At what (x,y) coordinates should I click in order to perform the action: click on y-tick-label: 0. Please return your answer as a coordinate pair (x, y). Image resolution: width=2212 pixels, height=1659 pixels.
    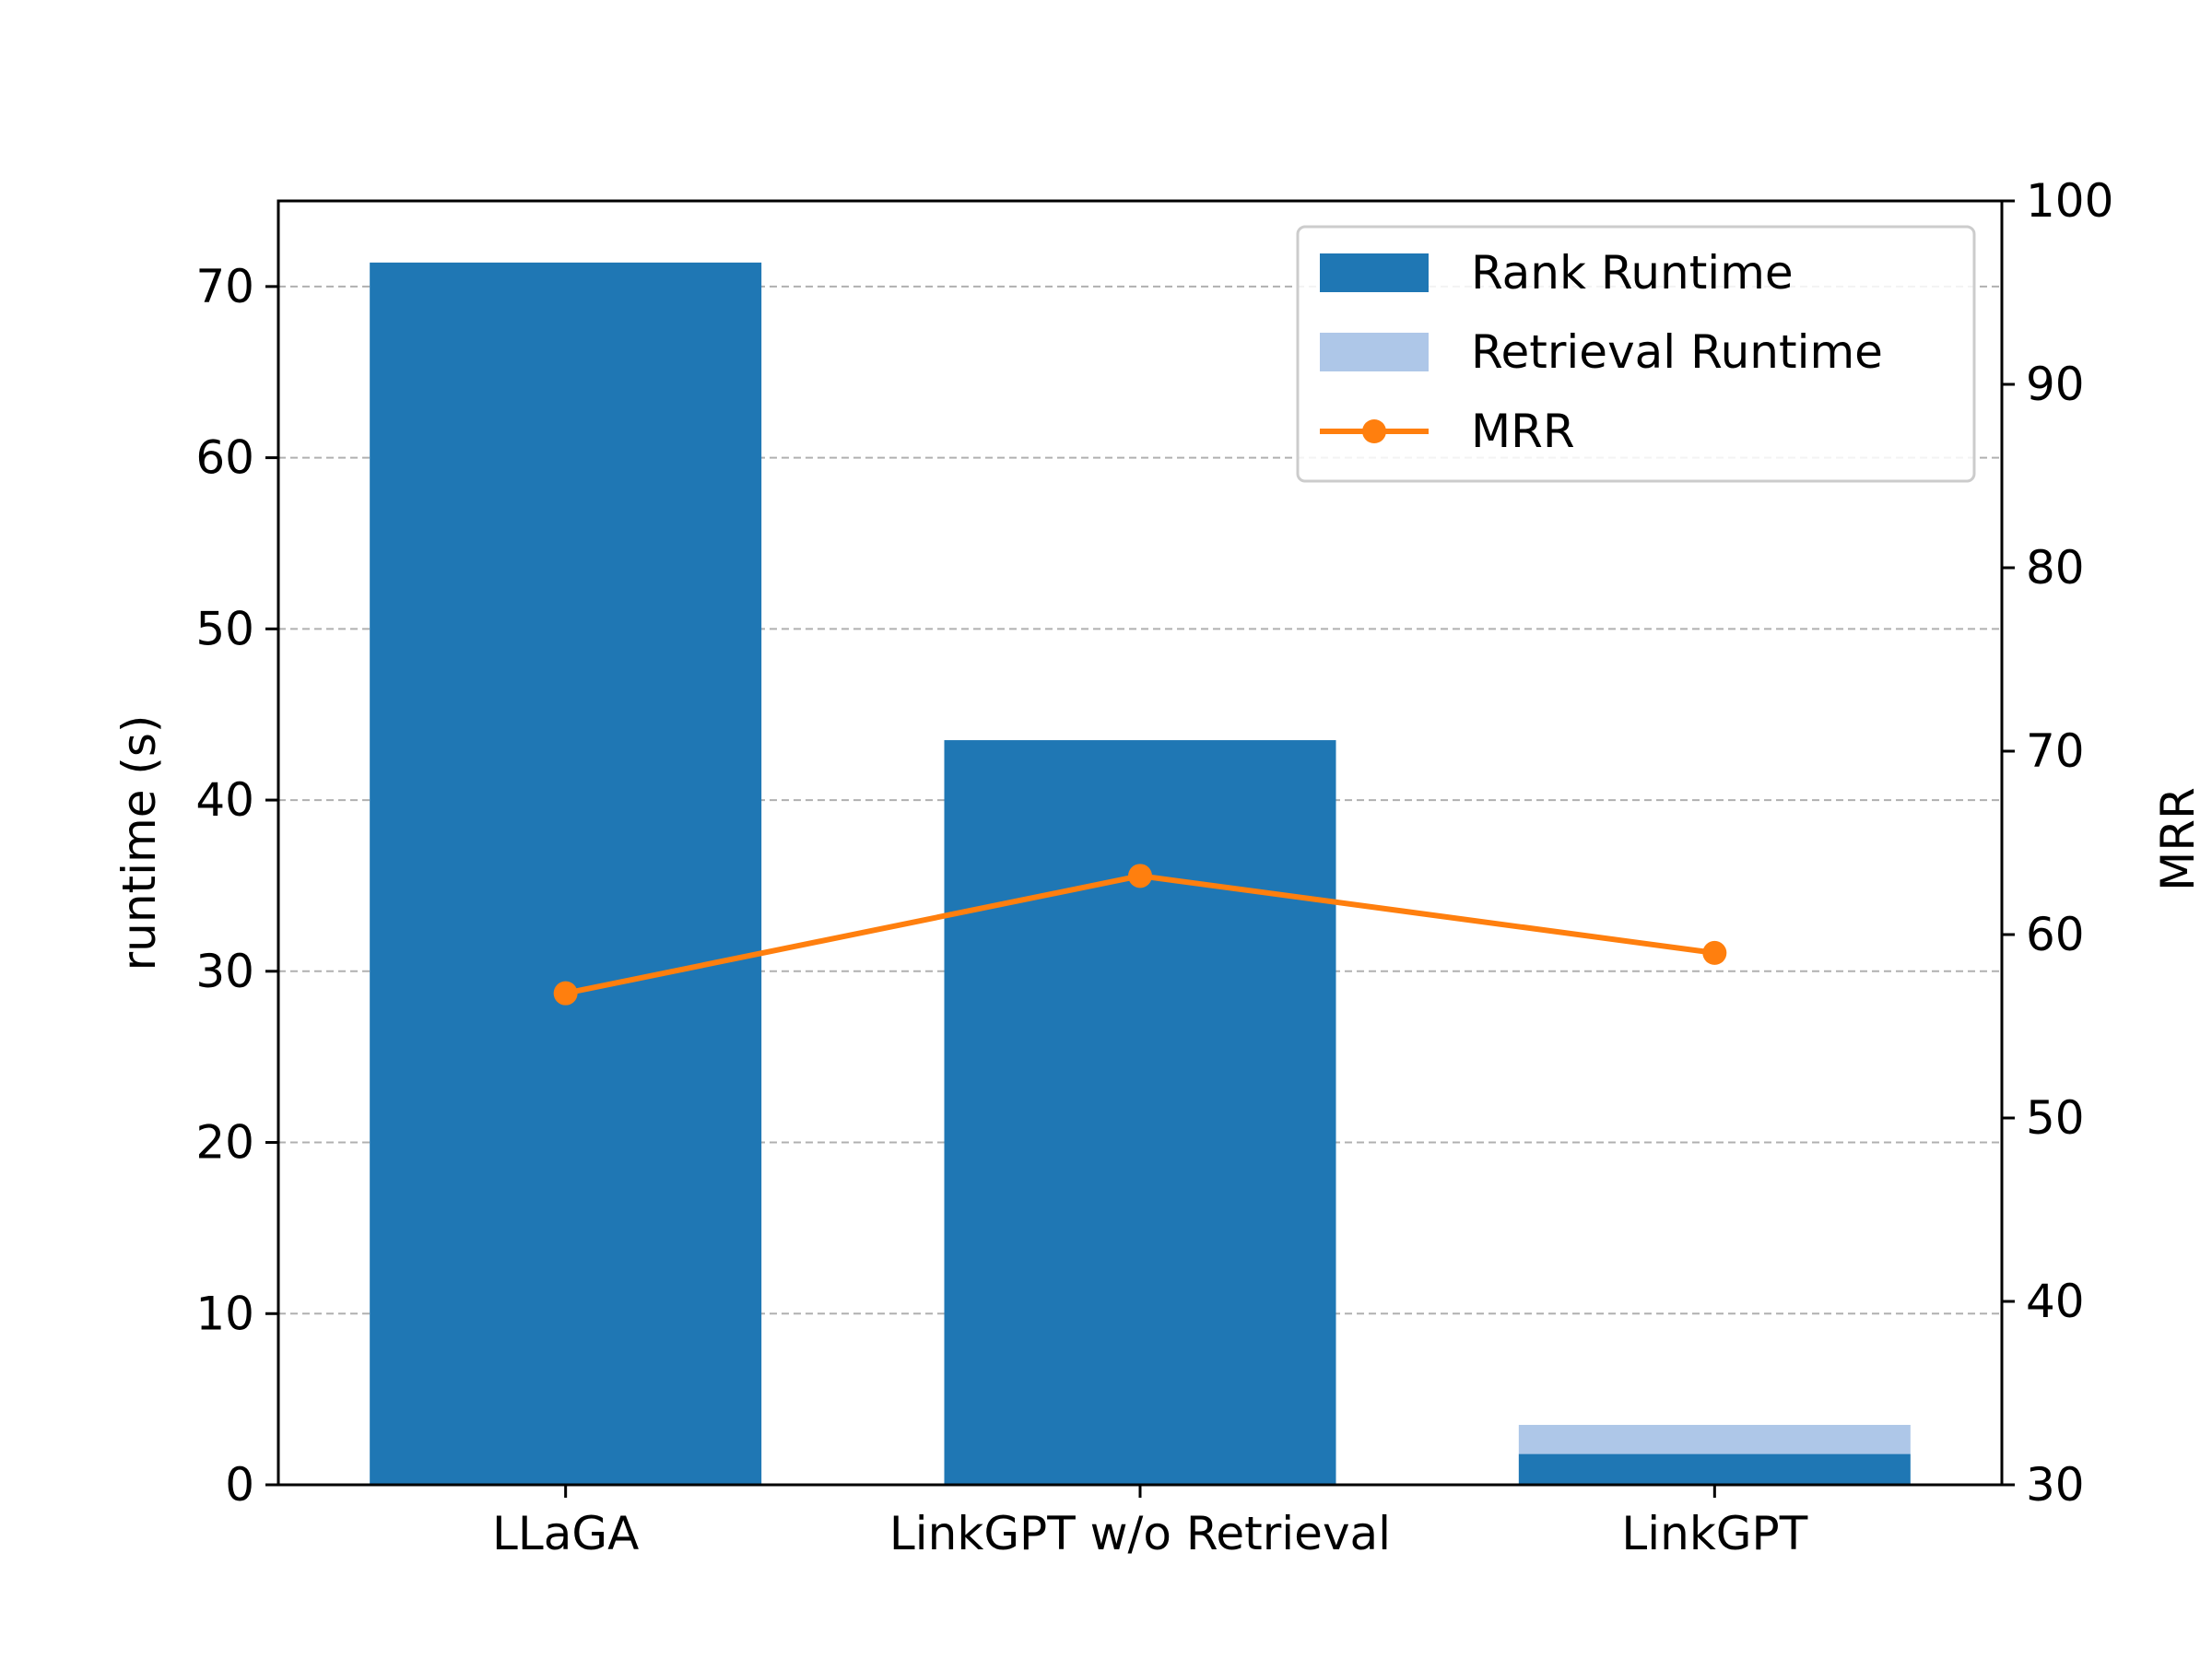
    Looking at the image, I should click on (239, 1485).